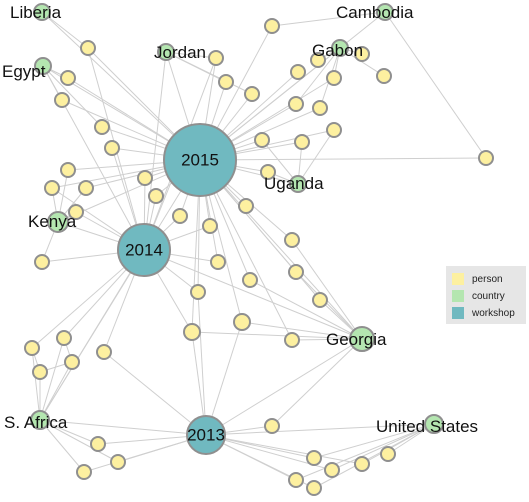 This screenshot has width=529, height=502. I want to click on country-label-kenya: Kenya, so click(52, 221).